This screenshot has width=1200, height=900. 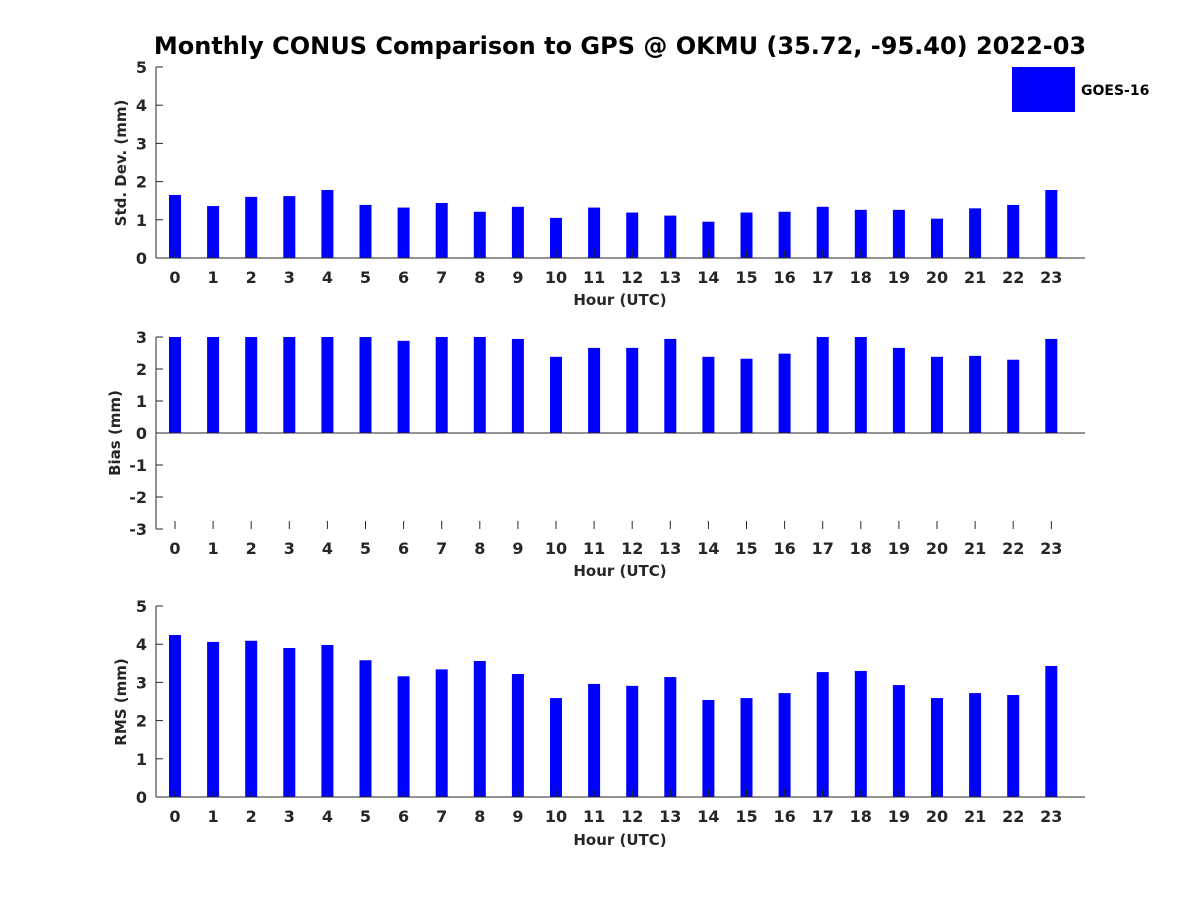 What do you see at coordinates (251, 548) in the screenshot?
I see `bias-x-tick-label: 2` at bounding box center [251, 548].